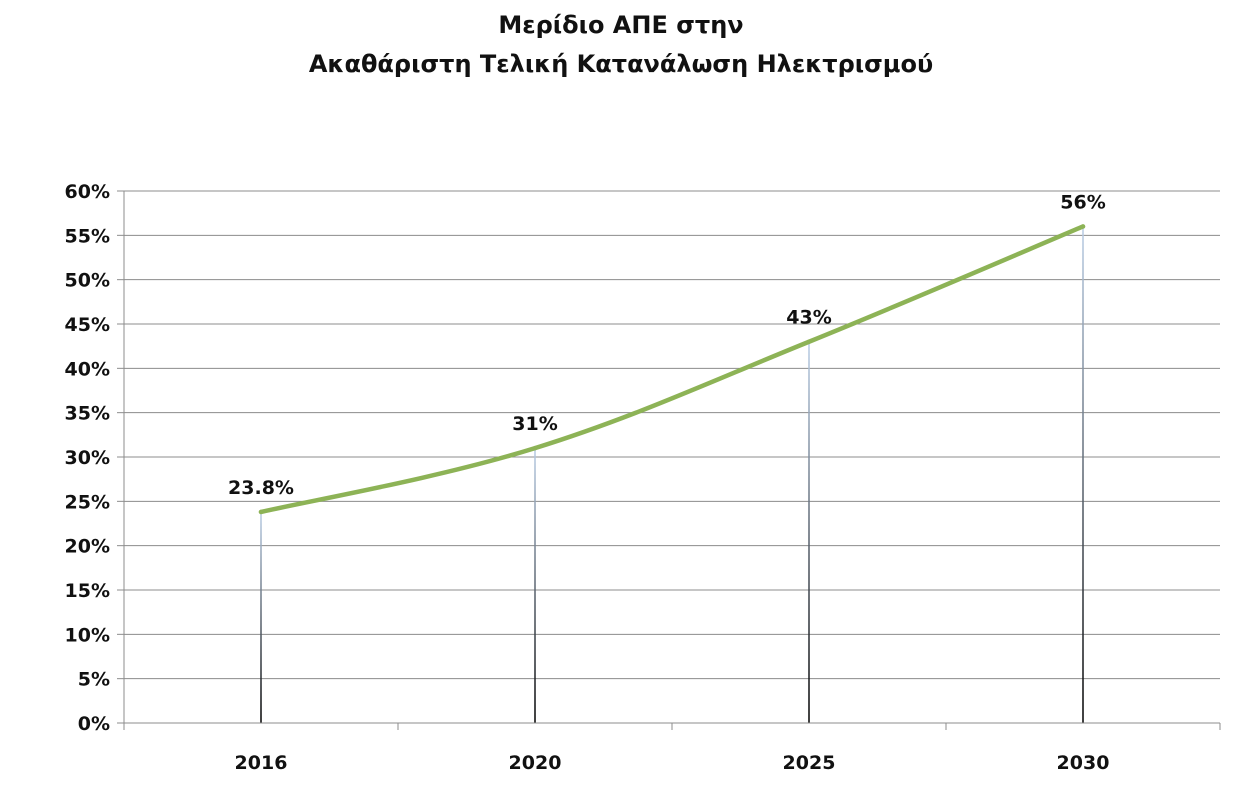 This screenshot has height=805, width=1242. Describe the element at coordinates (87, 414) in the screenshot. I see `y-tick-label: 35%` at that location.